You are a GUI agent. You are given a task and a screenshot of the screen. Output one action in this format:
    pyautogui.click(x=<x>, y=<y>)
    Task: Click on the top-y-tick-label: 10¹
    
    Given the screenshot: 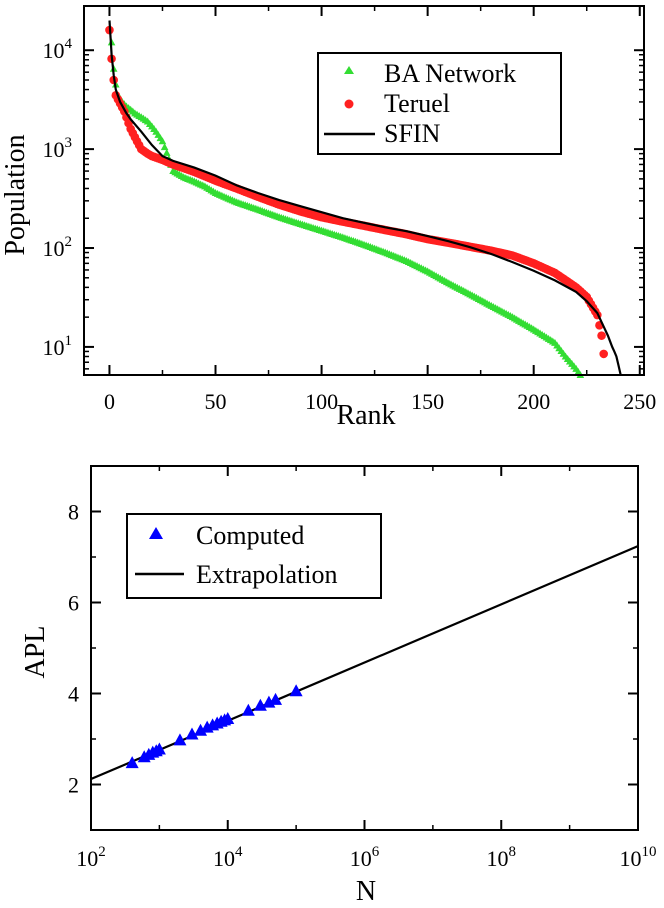 What is the action you would take?
    pyautogui.click(x=58, y=346)
    